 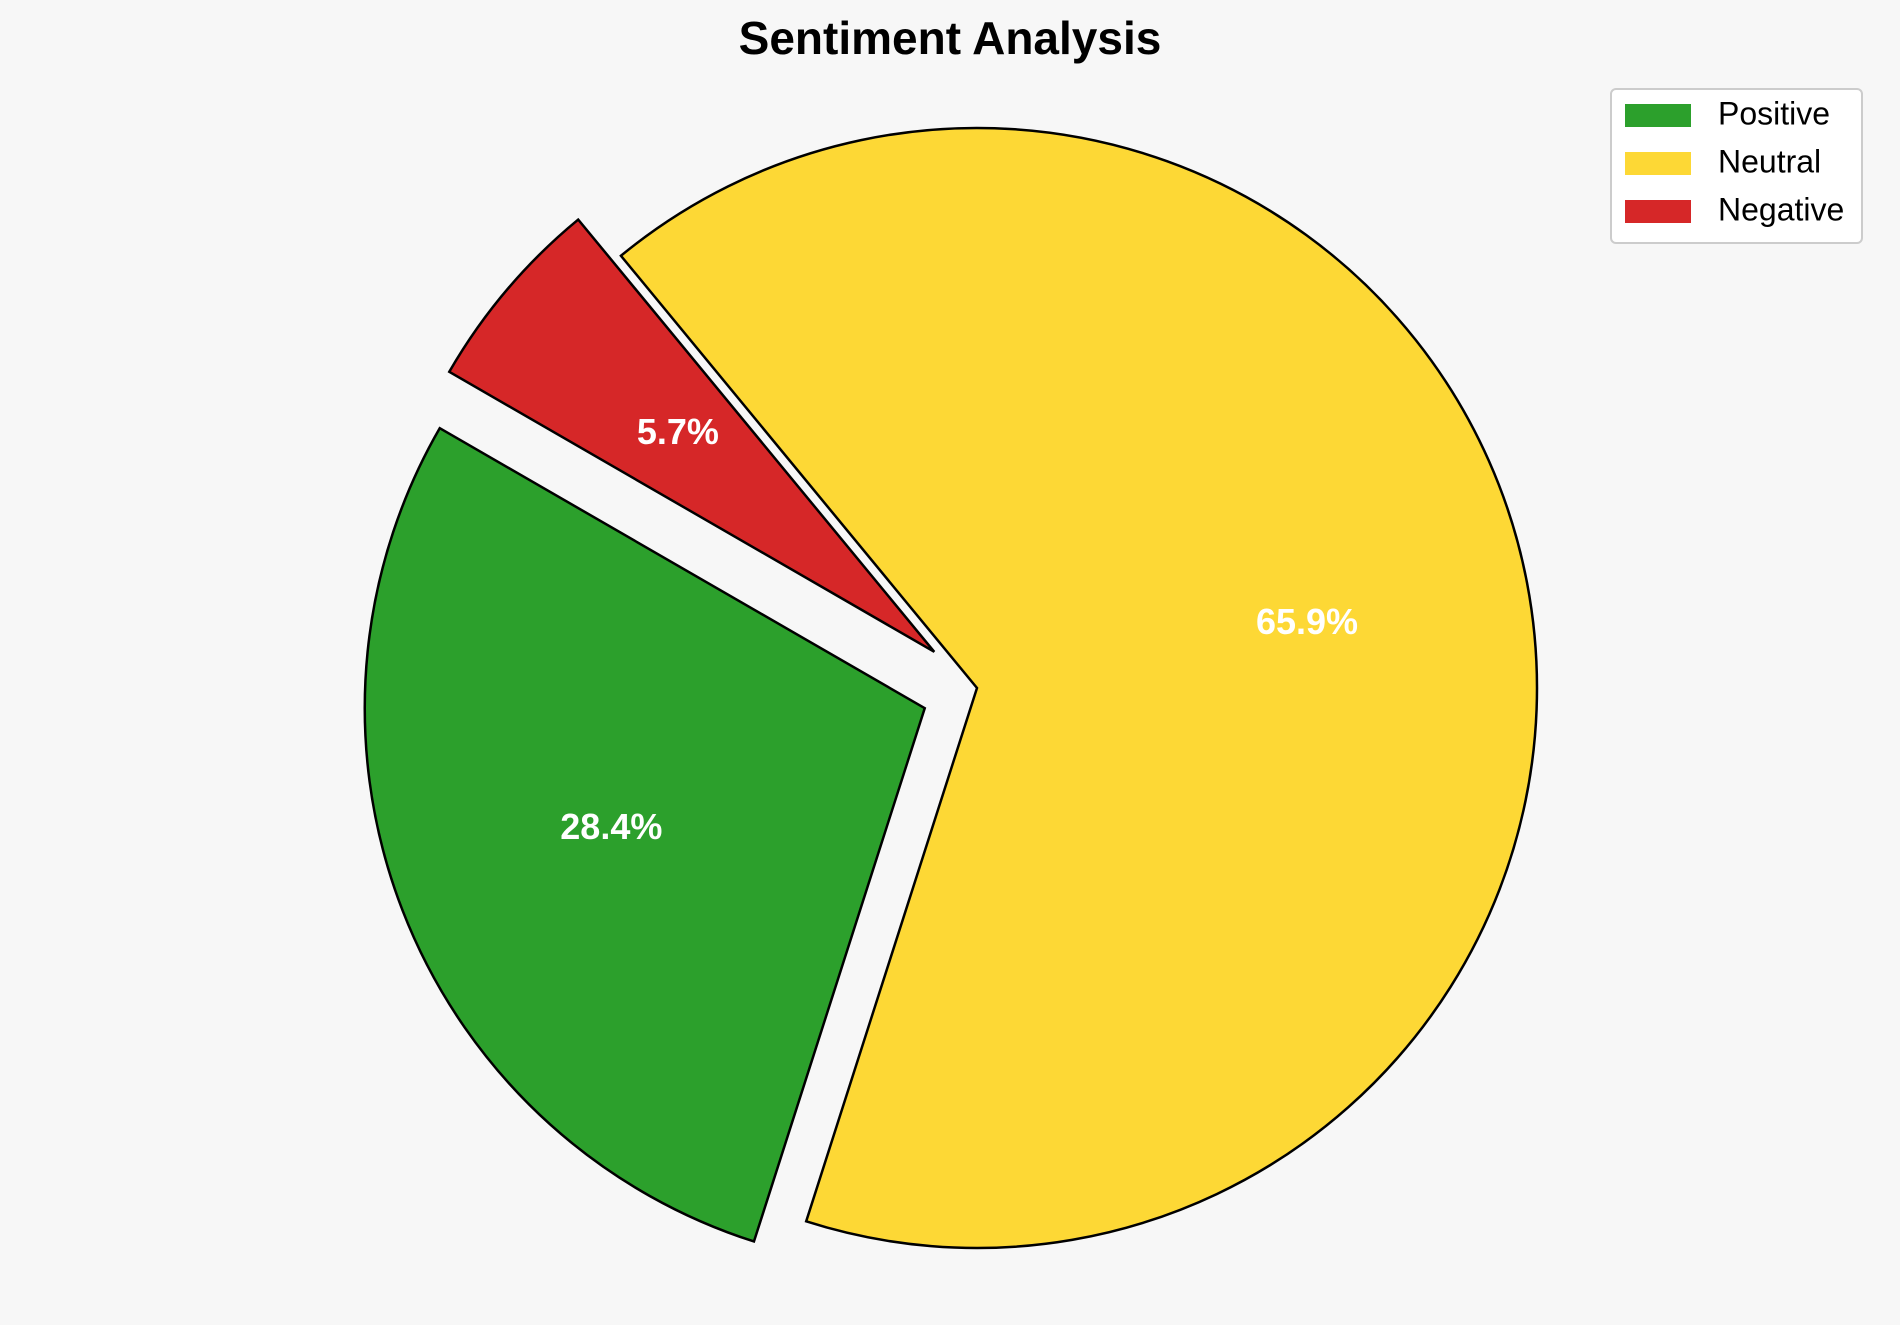 What do you see at coordinates (1658, 211) in the screenshot?
I see `legend-swatch-negative` at bounding box center [1658, 211].